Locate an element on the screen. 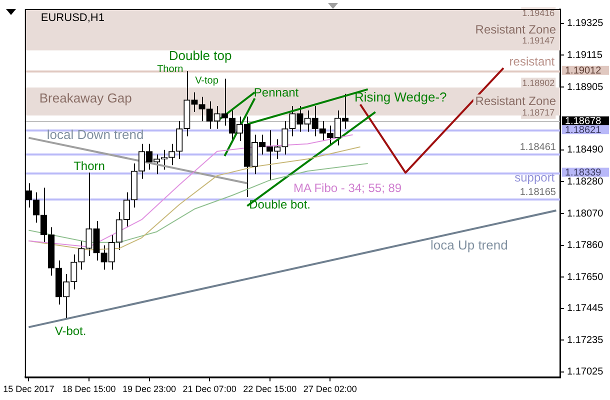 This screenshot has width=610, height=400. y-tick-label: 1.18490 is located at coordinates (585, 150).